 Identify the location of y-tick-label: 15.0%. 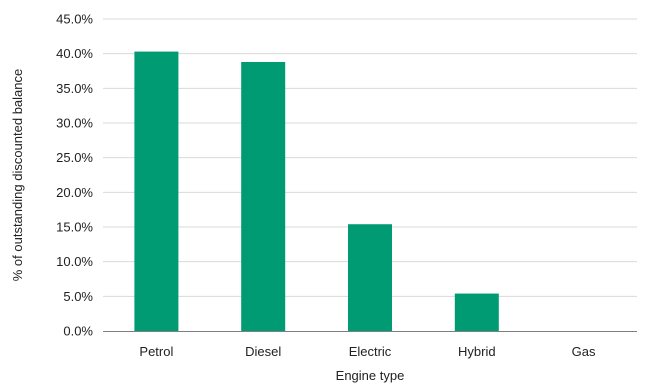
(74, 227).